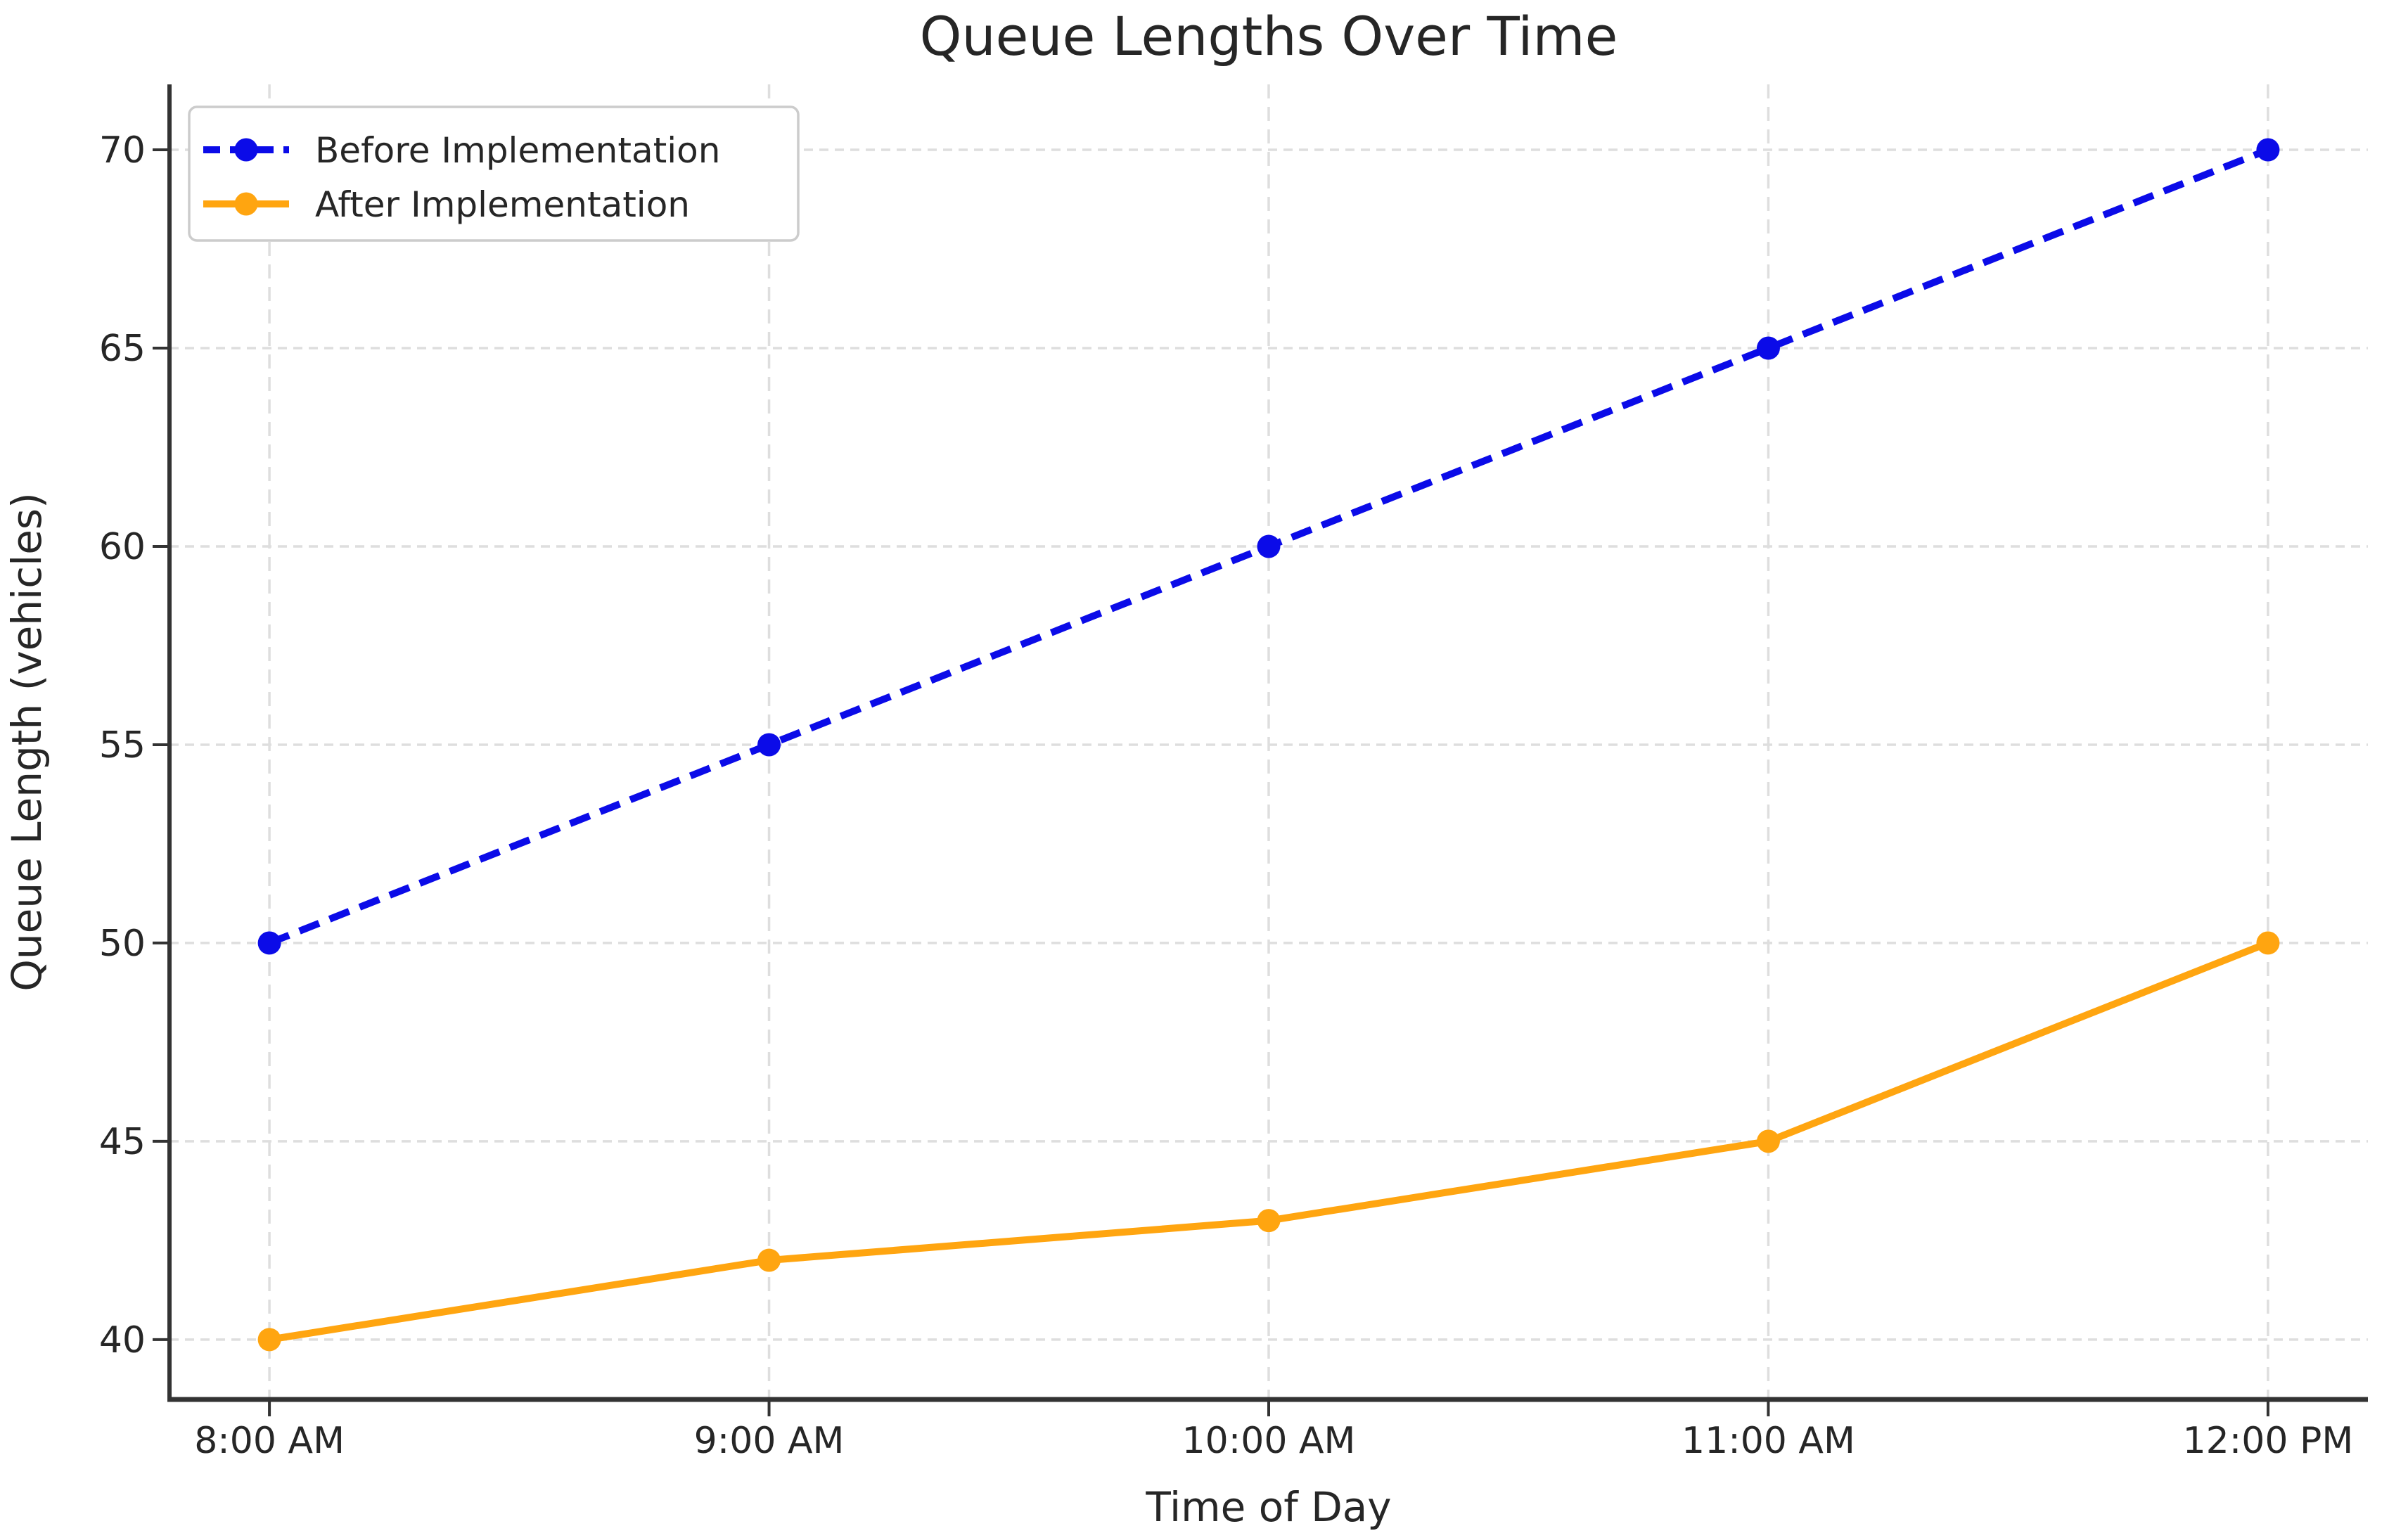 This screenshot has height=1538, width=2408. I want to click on legend-item: After Implementation, so click(446, 204).